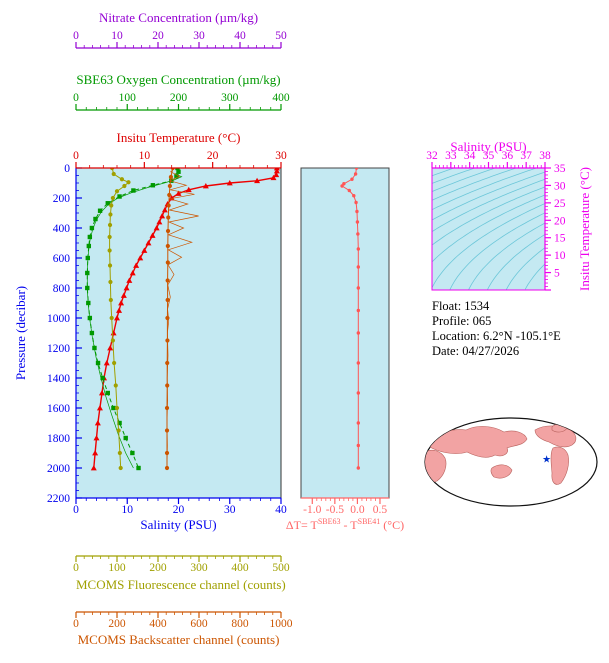  Describe the element at coordinates (240, 624) in the screenshot. I see `tick-label: 800` at that location.